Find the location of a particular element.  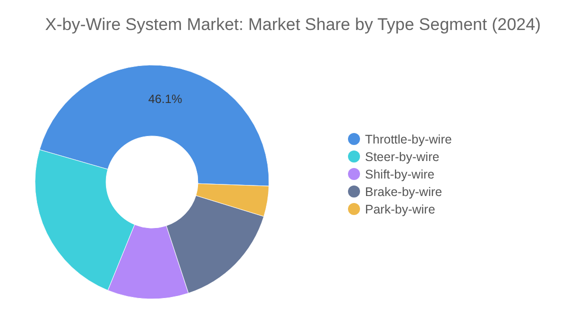

legend-label: Park-by-wire is located at coordinates (400, 209).